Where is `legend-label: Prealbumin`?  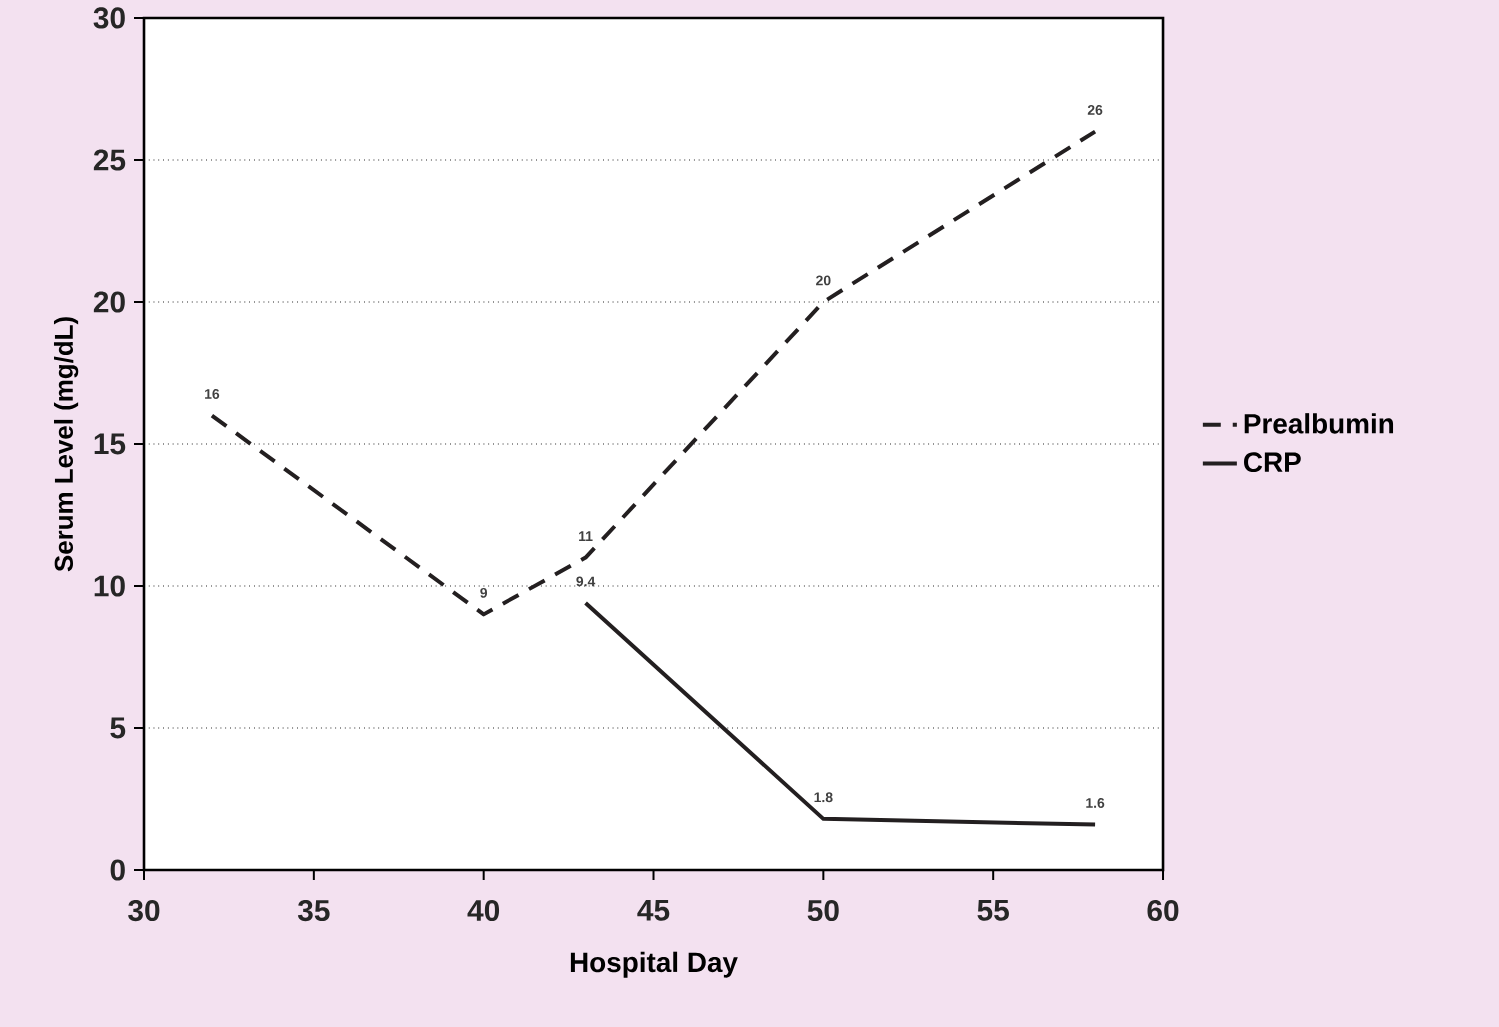
legend-label: Prealbumin is located at coordinates (1319, 423).